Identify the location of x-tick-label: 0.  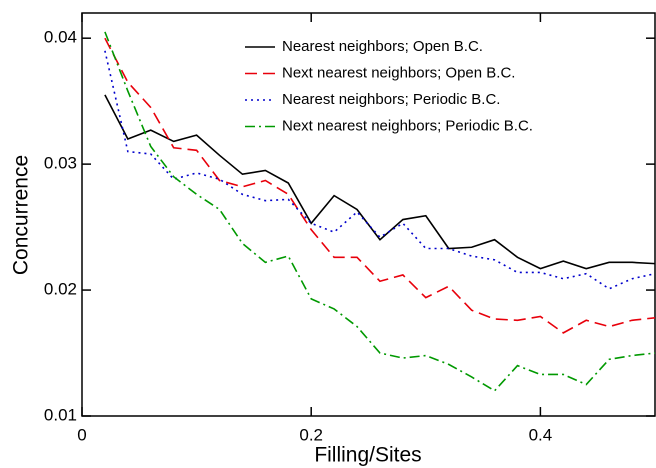
(81, 434).